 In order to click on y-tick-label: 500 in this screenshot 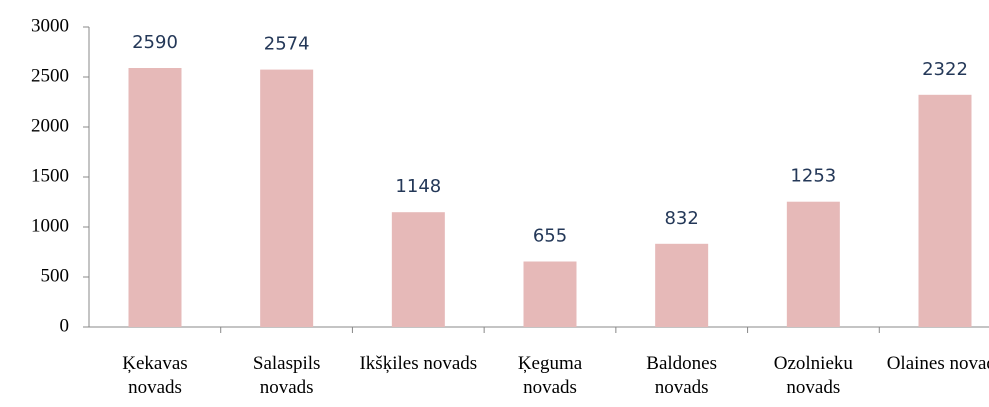, I will do `click(55, 275)`.